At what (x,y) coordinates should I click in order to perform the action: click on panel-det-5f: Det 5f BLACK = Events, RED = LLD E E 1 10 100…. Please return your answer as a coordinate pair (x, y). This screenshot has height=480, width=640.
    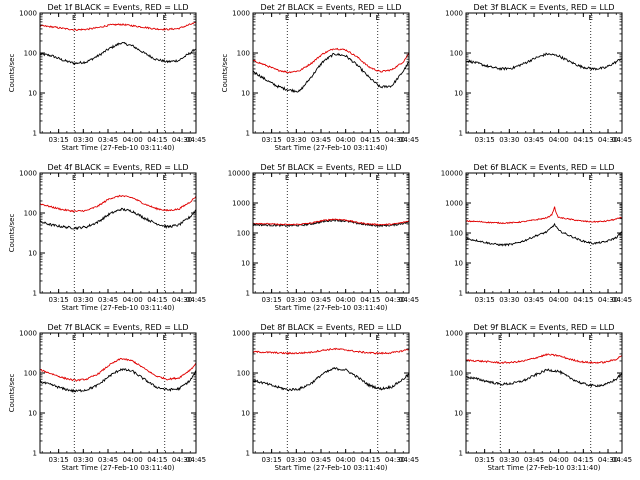
    Looking at the image, I should click on (323, 237).